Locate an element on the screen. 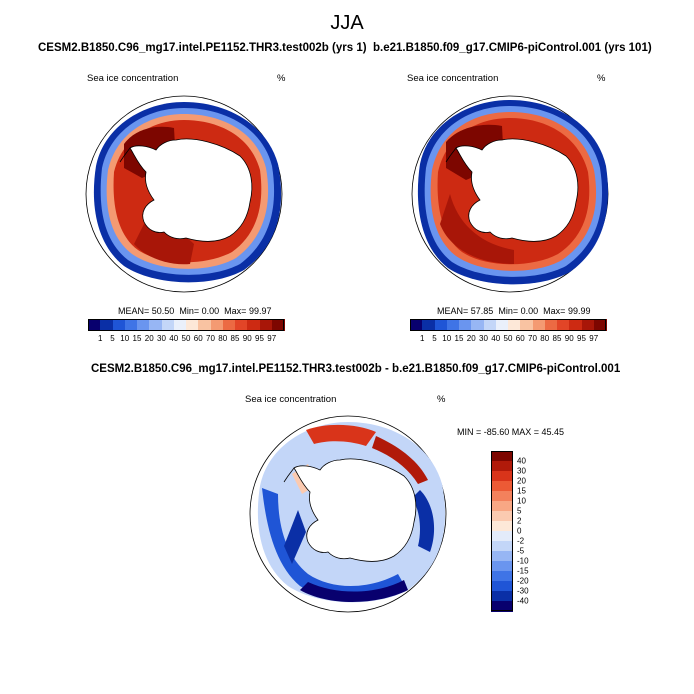 Image resolution: width=694 pixels, height=694 pixels. panel-1-colorbar-tick-label: 80 is located at coordinates (223, 338).